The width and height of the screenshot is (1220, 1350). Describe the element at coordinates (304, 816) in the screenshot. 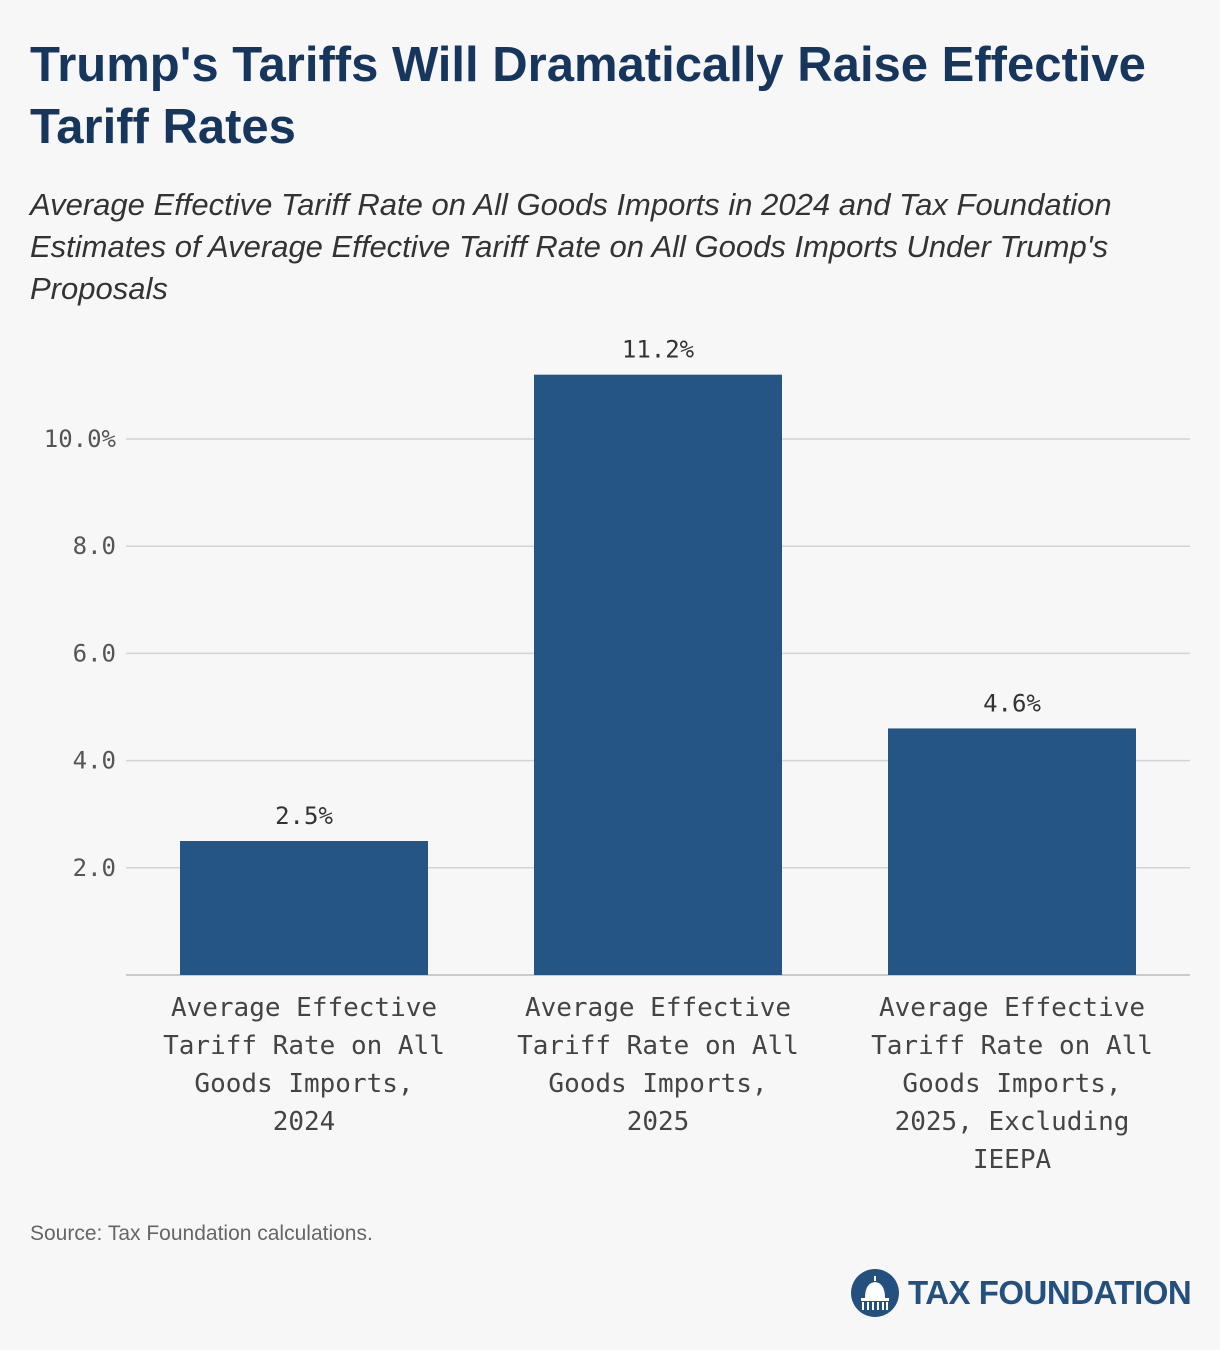

I see `data-label: 2.5%` at that location.